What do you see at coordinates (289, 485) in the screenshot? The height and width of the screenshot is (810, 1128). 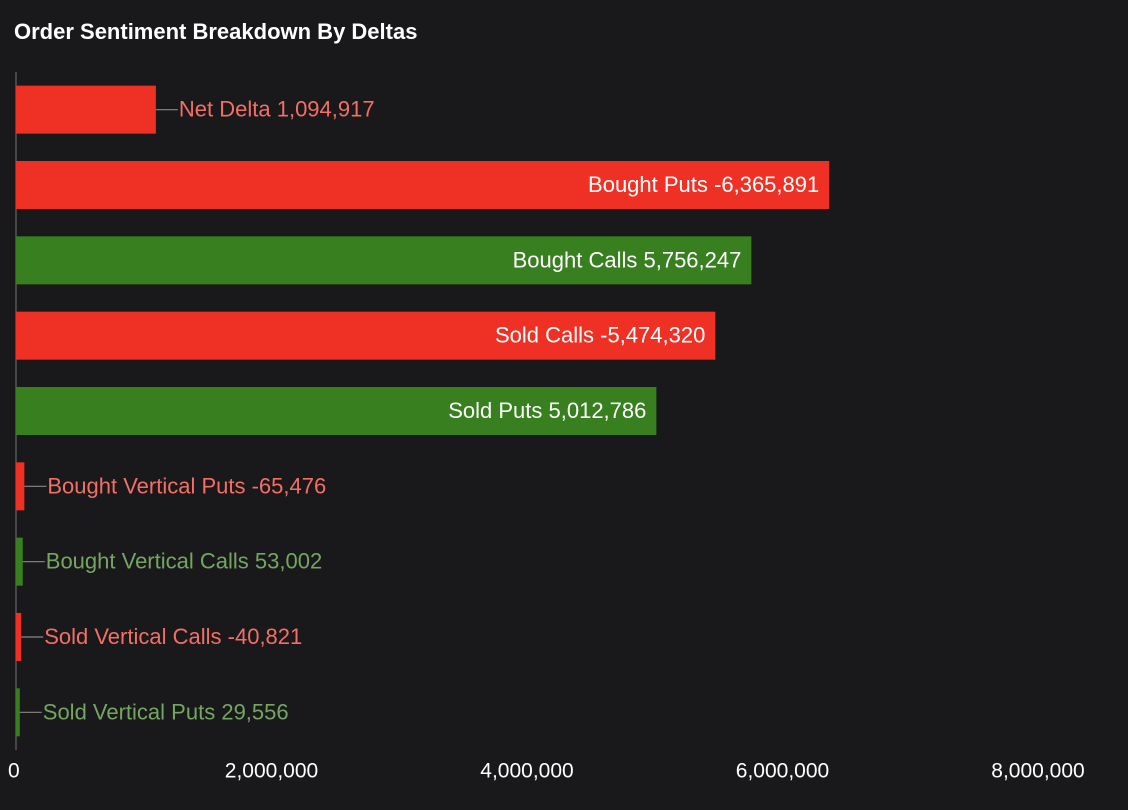 I see `value-label: -65,476` at bounding box center [289, 485].